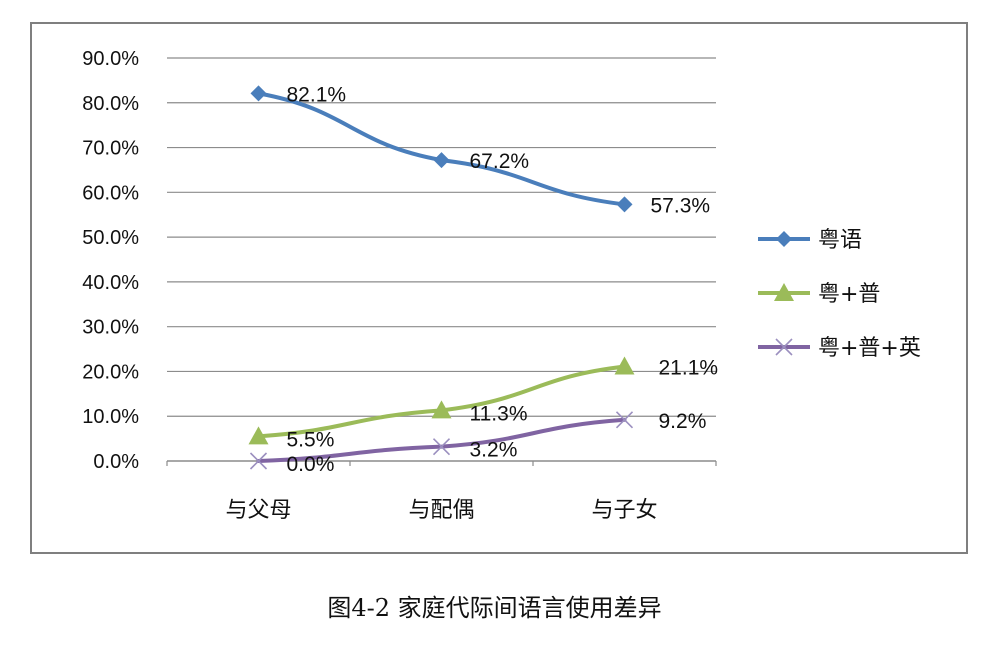 The image size is (989, 647). Describe the element at coordinates (784, 239) in the screenshot. I see `legend-diamond-marker` at that location.